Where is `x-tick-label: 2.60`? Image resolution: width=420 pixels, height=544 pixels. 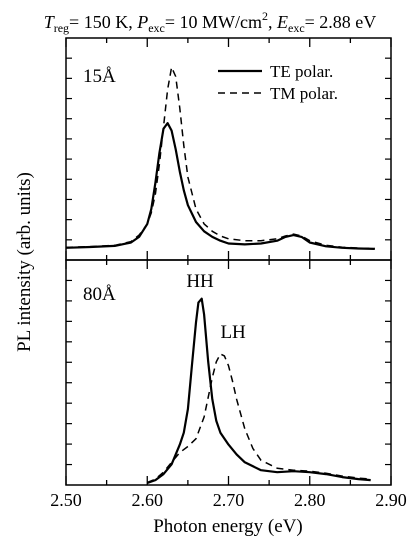 x-tick-label: 2.60 is located at coordinates (148, 500).